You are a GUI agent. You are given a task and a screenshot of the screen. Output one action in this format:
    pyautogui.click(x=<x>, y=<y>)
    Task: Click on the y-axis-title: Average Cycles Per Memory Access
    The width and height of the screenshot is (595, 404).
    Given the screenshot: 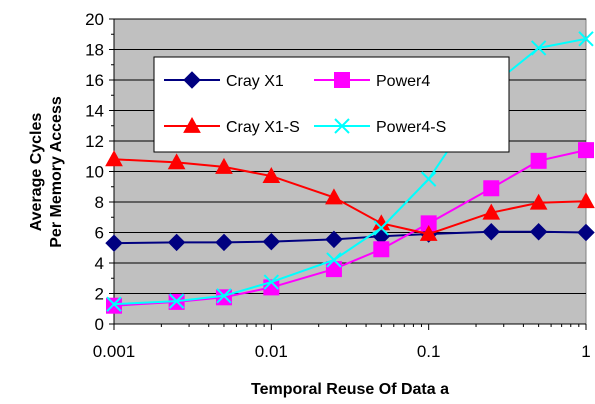 What is the action you would take?
    pyautogui.click(x=46, y=172)
    